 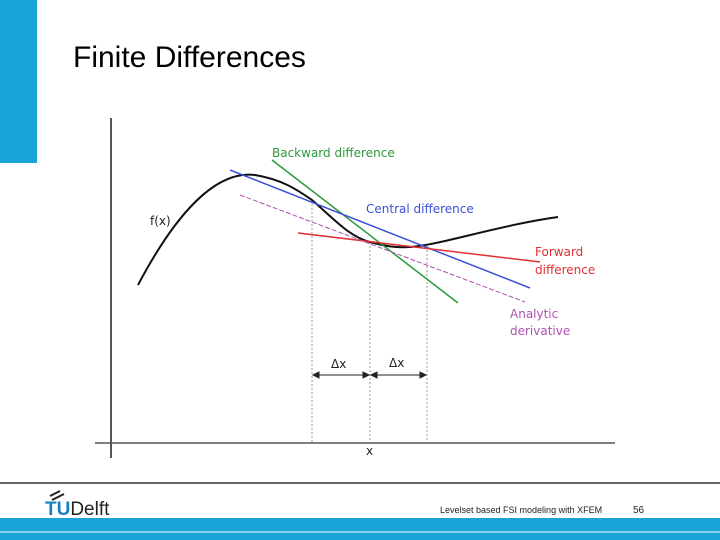 I want to click on arrowheads, so click(x=369, y=375).